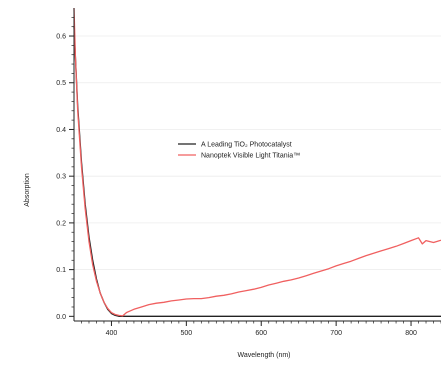 The height and width of the screenshot is (367, 441). Describe the element at coordinates (336, 333) in the screenshot. I see `x-tick-label-3: 700` at that location.